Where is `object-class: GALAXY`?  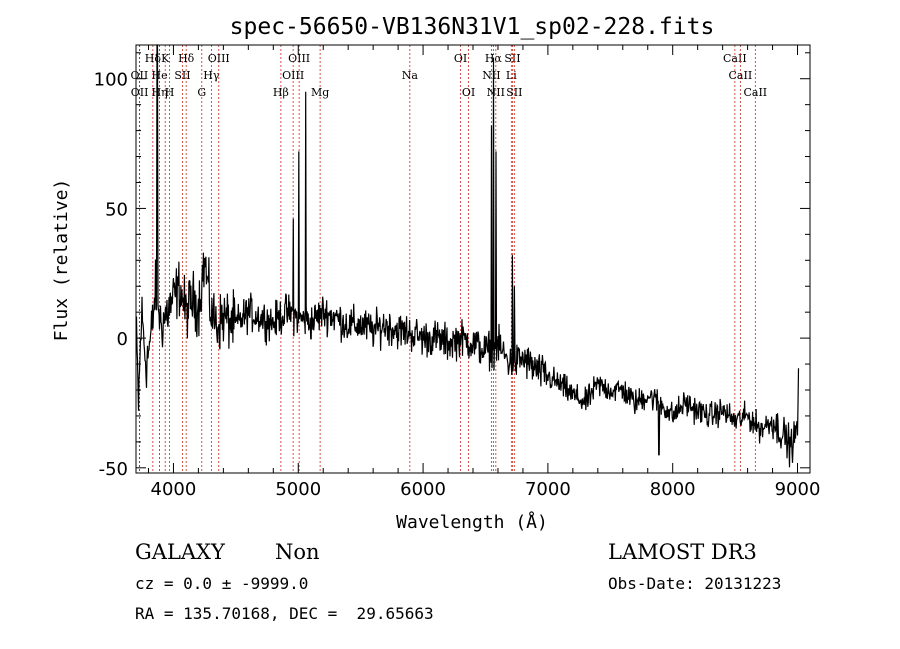
object-class: GALAXY is located at coordinates (180, 552).